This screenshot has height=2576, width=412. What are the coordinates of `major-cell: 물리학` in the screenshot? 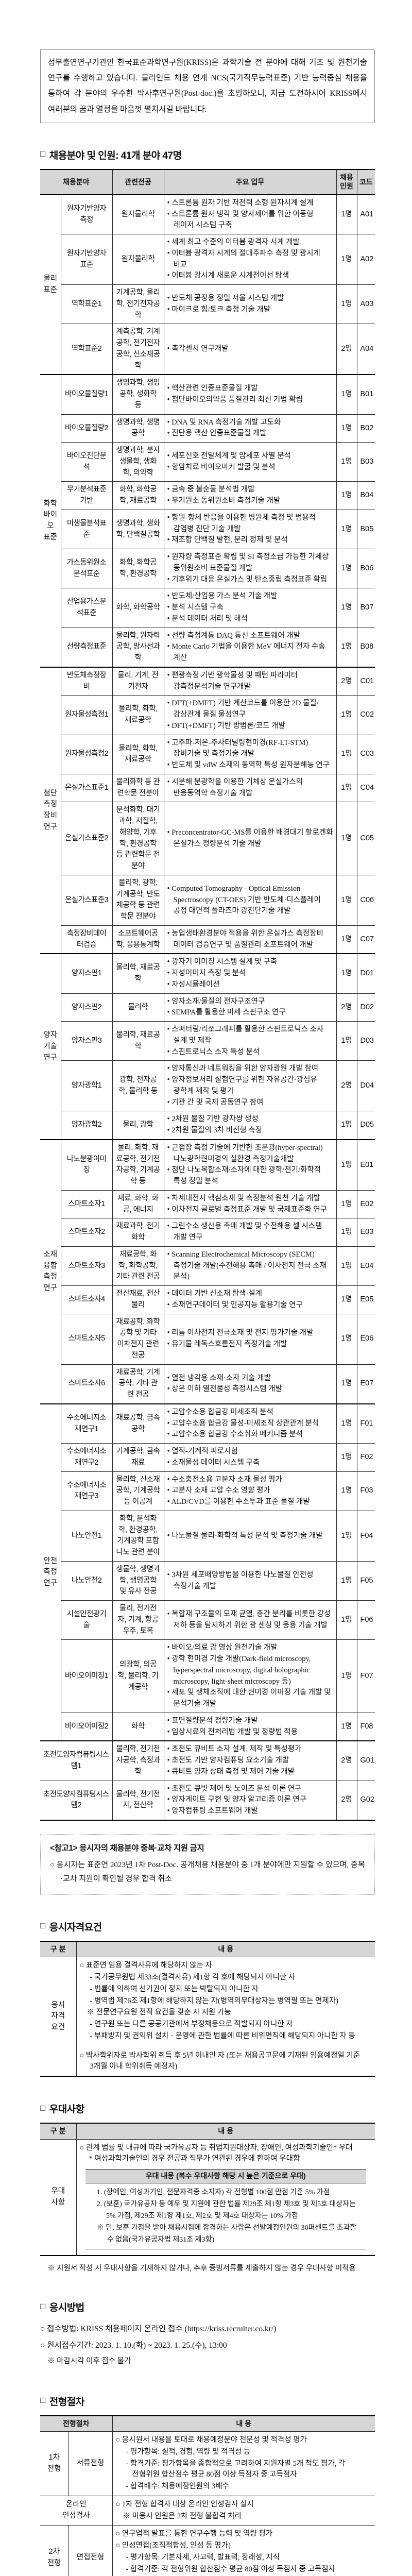 It's located at (138, 1007).